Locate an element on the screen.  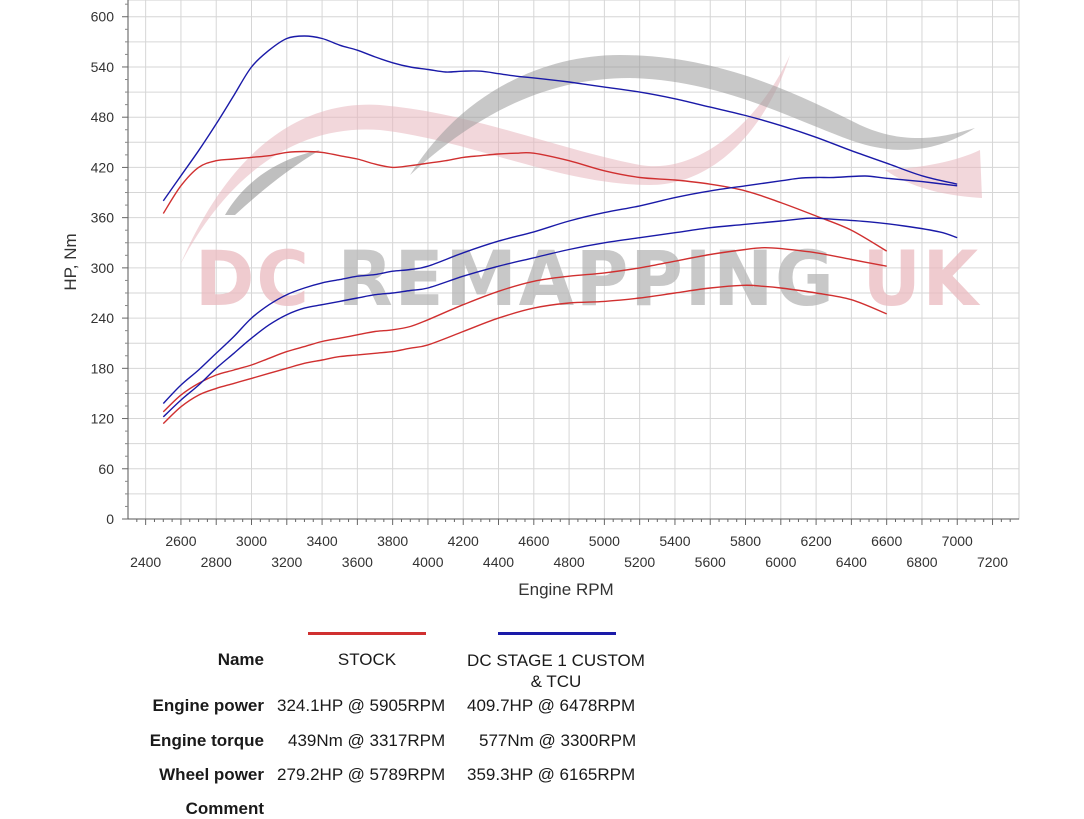
row-stock-engine-power: 324.1HP @ 5905RPM is located at coordinates (361, 705).